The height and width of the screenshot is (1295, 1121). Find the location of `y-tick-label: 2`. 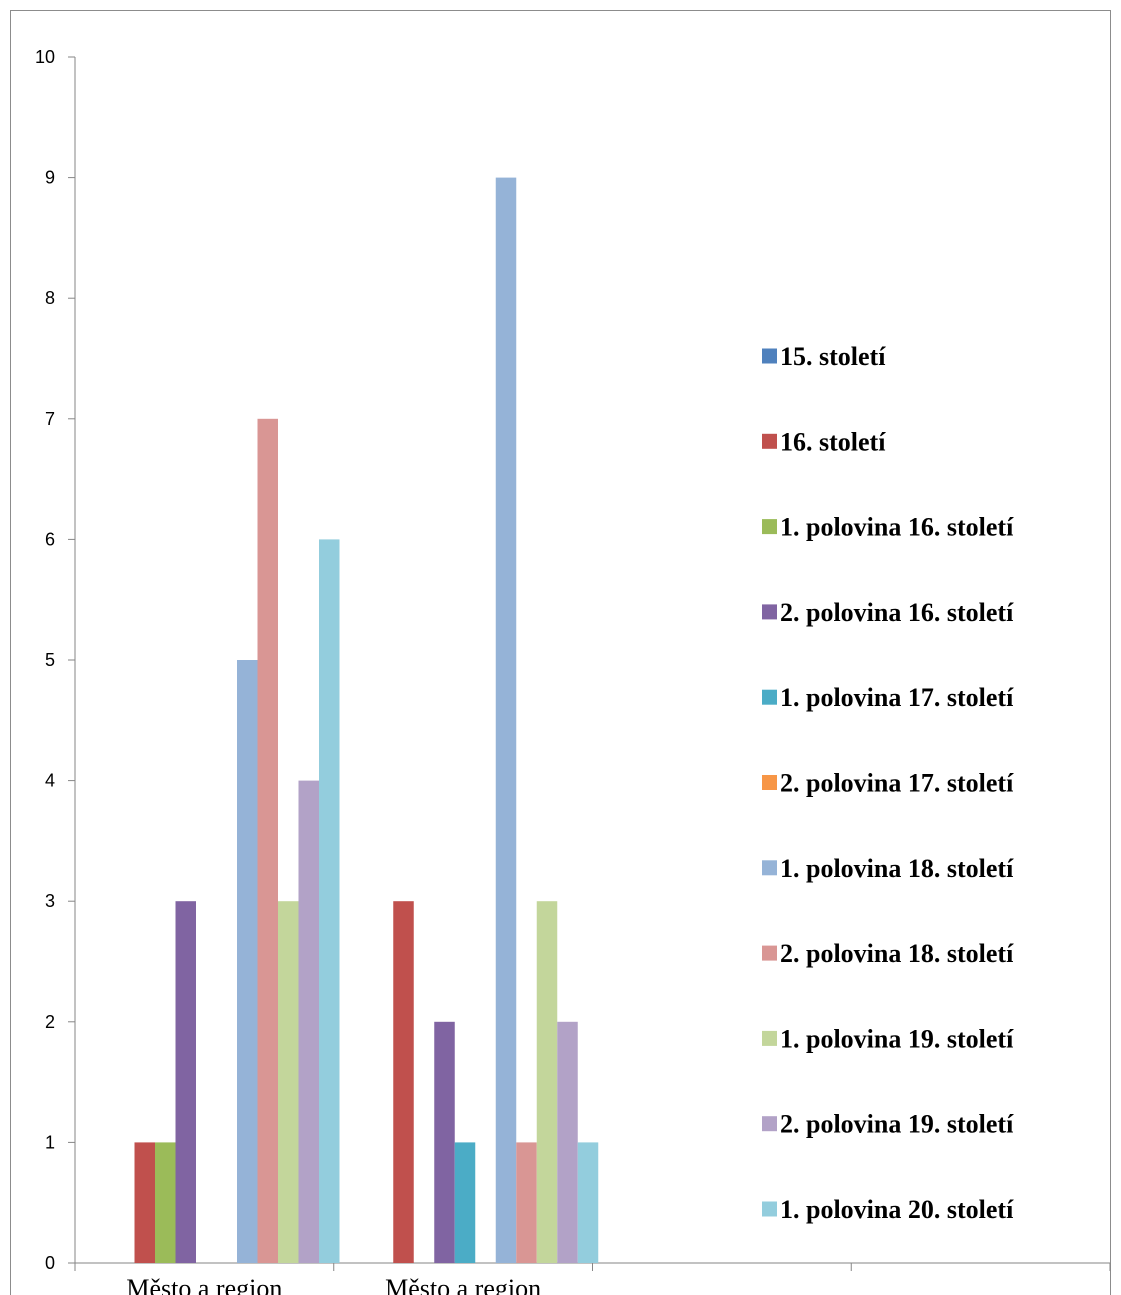

y-tick-label: 2 is located at coordinates (50, 1022).